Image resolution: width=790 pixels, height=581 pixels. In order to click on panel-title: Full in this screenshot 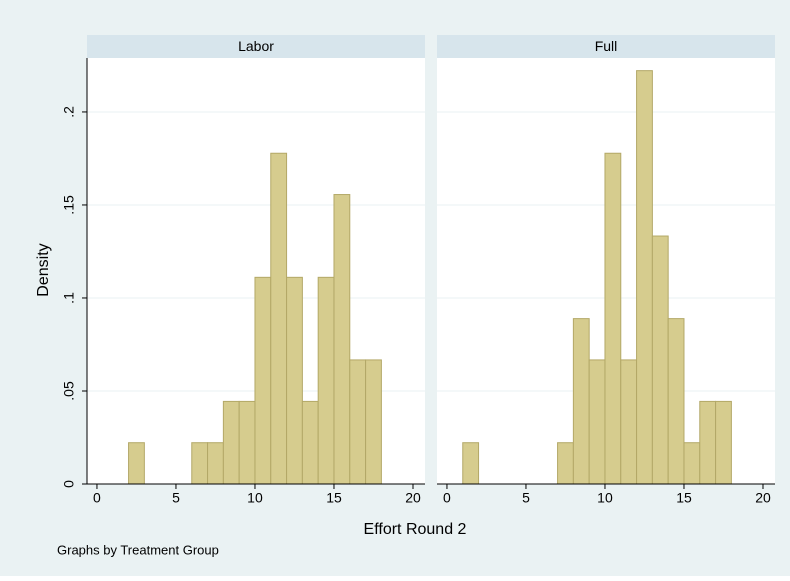, I will do `click(606, 46)`.